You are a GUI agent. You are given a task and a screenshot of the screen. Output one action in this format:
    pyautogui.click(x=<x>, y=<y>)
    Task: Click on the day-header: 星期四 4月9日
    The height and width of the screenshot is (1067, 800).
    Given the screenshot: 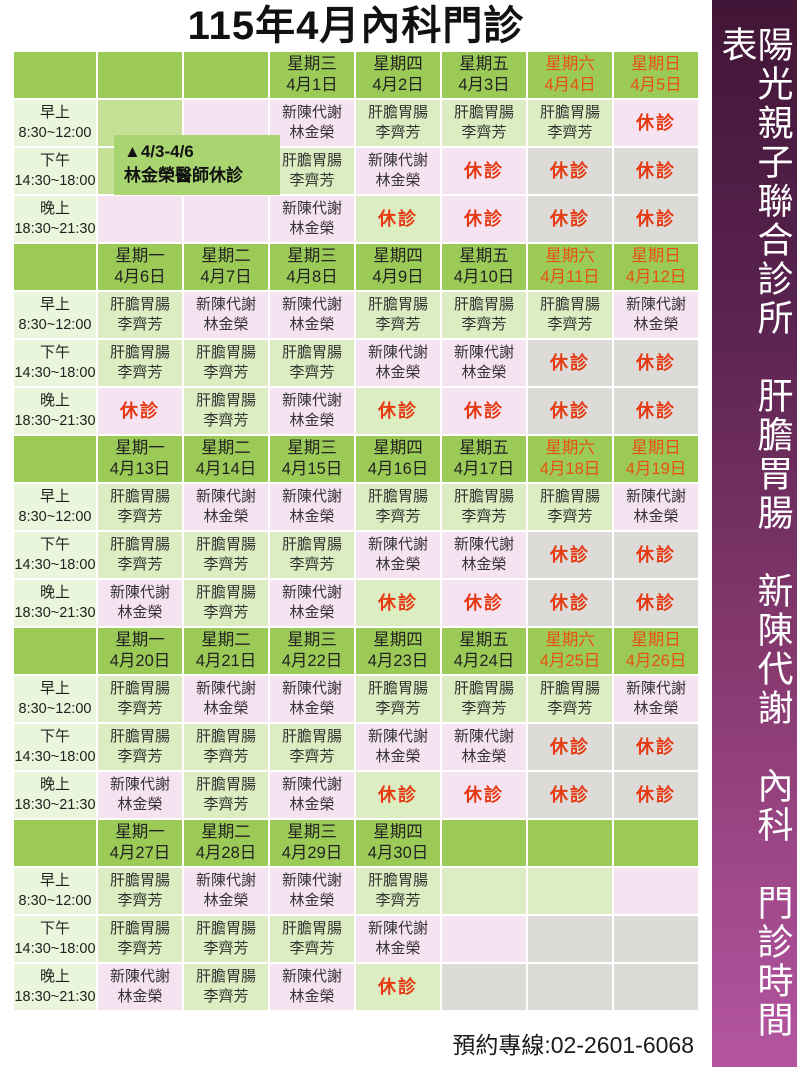 What is the action you would take?
    pyautogui.click(x=398, y=267)
    